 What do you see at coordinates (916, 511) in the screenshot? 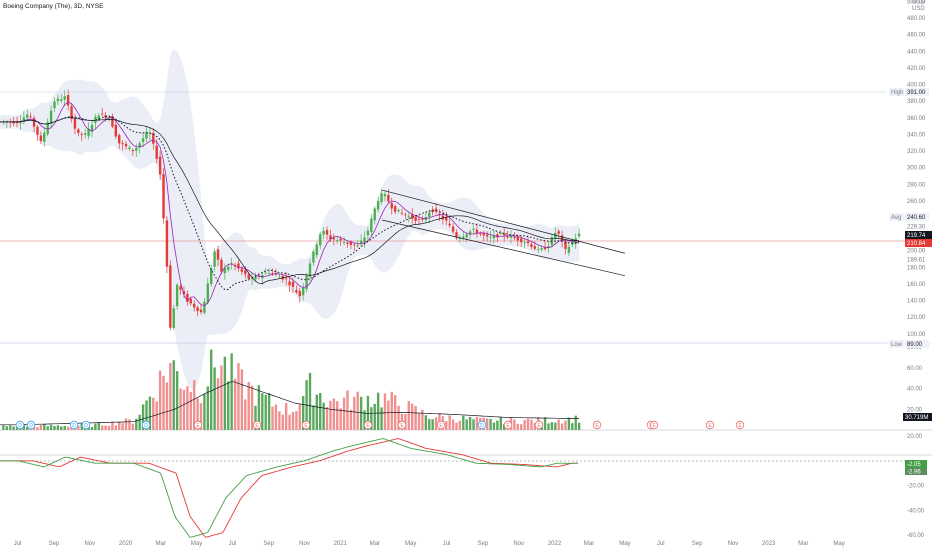
I see `macd-tick-label: -40.00` at bounding box center [916, 511].